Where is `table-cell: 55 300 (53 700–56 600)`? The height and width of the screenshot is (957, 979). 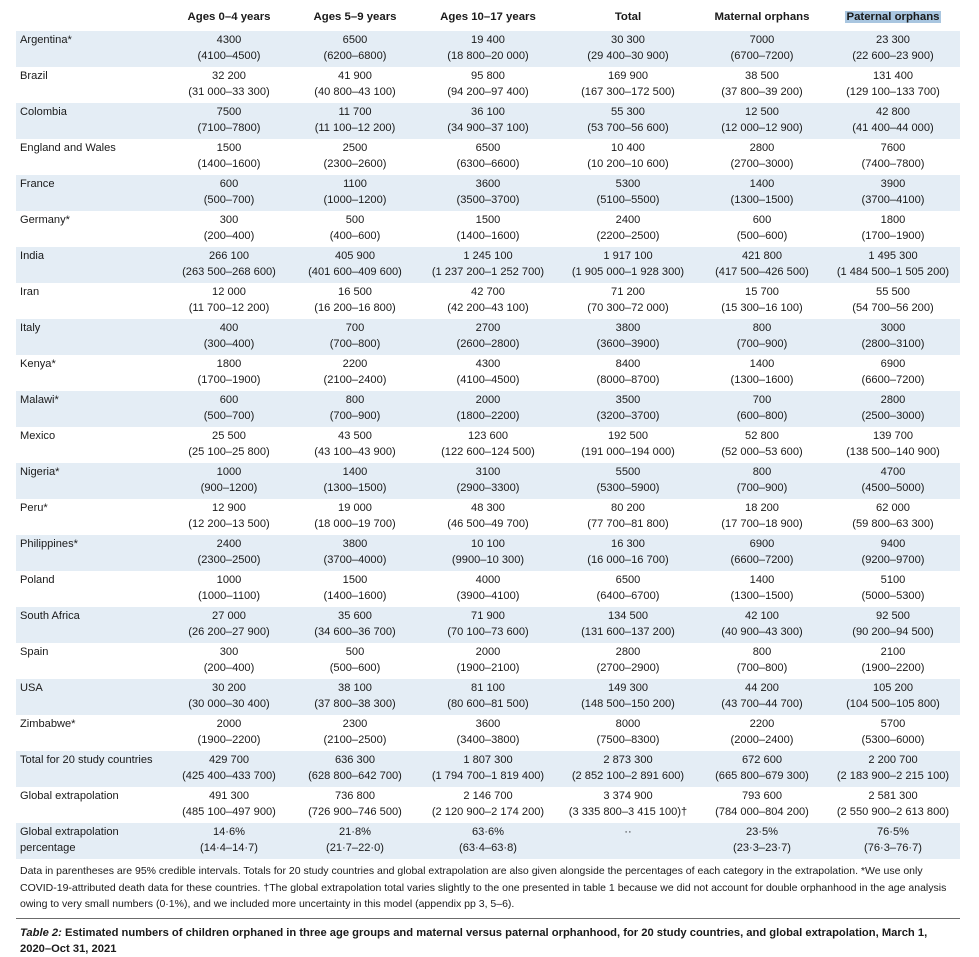
table-cell: 55 300 (53 700–56 600) is located at coordinates (628, 121).